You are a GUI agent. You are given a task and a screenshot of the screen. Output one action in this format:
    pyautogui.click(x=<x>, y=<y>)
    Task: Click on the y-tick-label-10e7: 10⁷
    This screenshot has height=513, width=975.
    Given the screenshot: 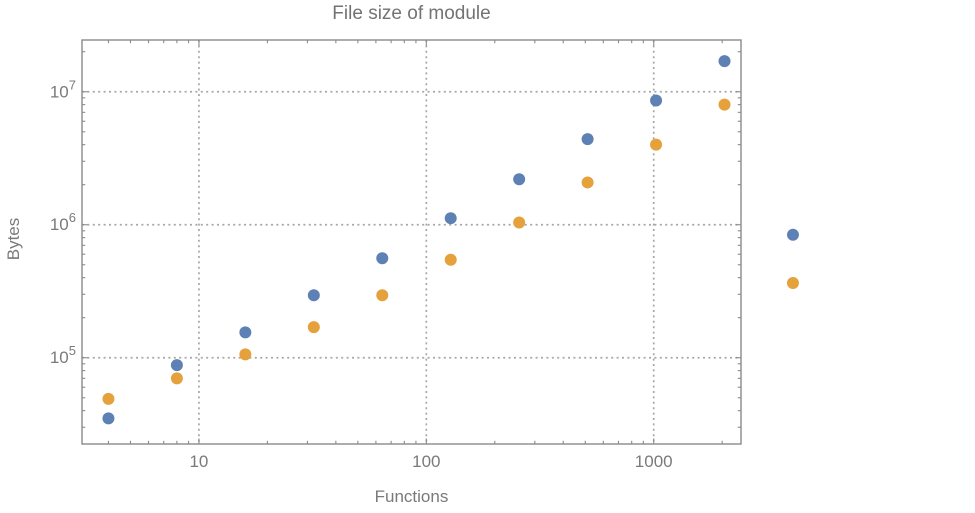 What is the action you would take?
    pyautogui.click(x=63, y=89)
    